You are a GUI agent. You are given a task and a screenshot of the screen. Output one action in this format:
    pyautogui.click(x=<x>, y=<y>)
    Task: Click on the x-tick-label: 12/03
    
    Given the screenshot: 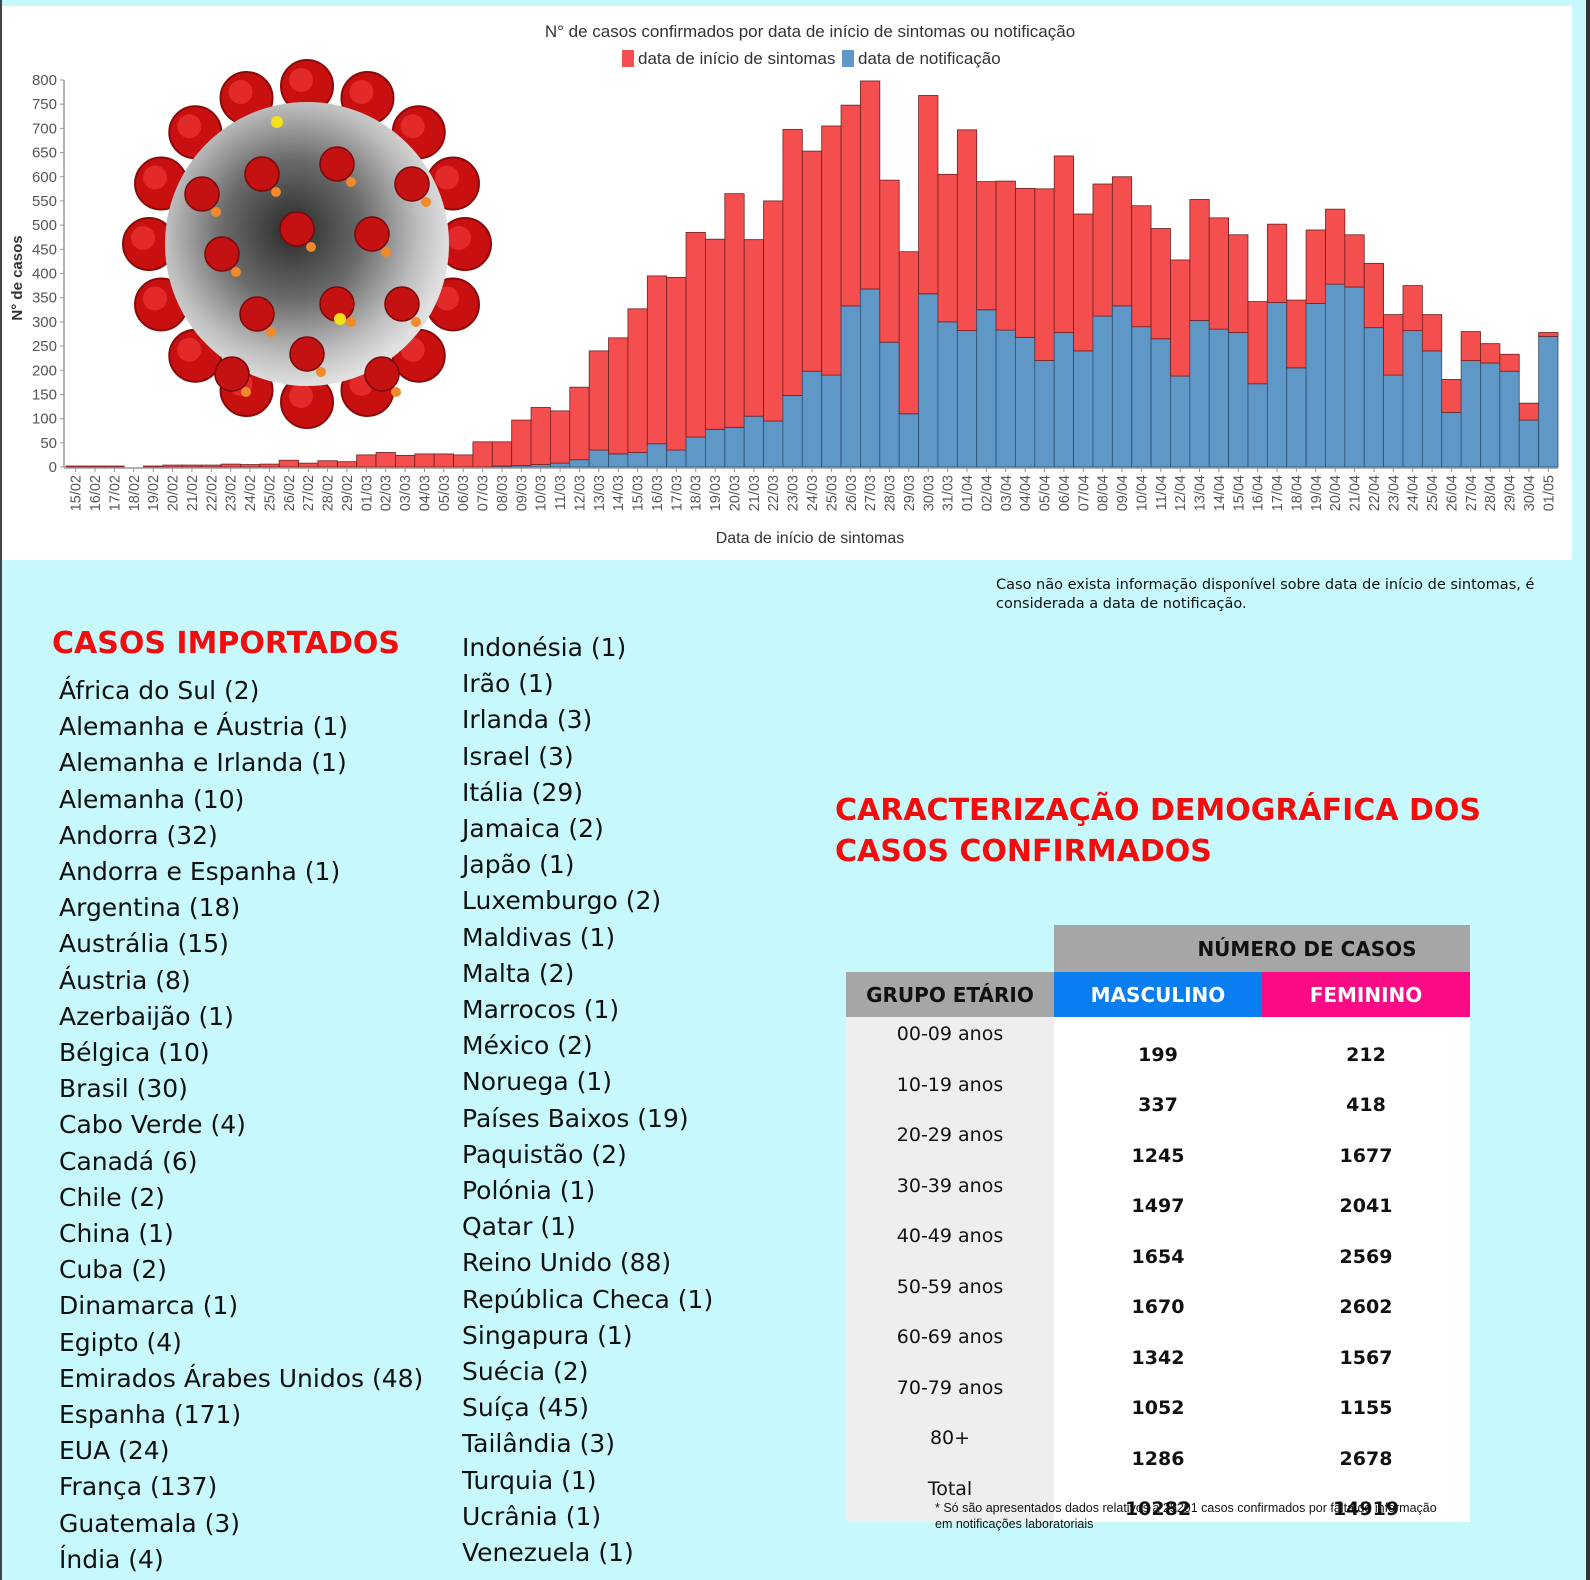 What is the action you would take?
    pyautogui.click(x=580, y=493)
    